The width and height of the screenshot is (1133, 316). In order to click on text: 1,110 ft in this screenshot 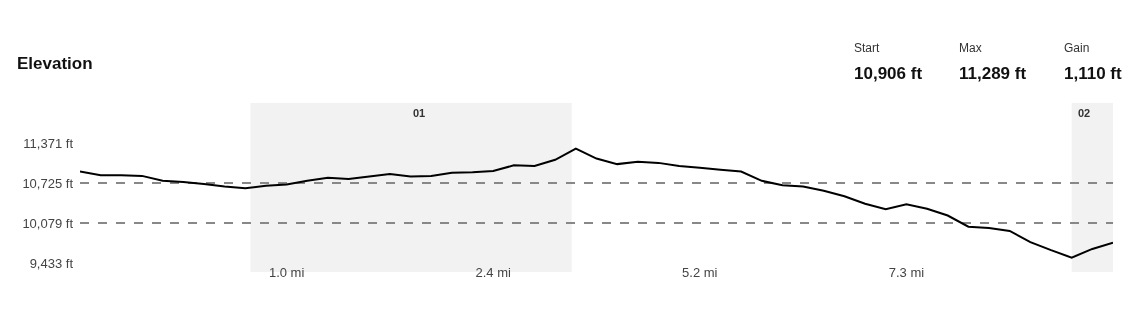, I will do `click(1093, 73)`.